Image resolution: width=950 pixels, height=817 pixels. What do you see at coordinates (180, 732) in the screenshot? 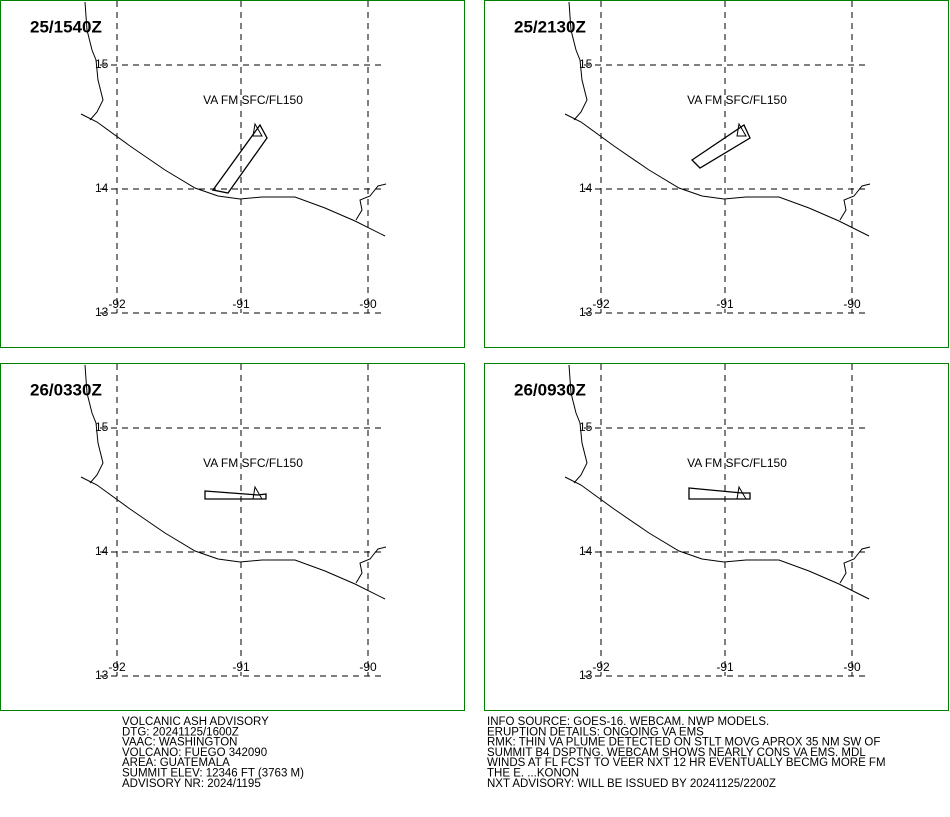
I see `advisory-line: DTG: 20241125/1600Z` at bounding box center [180, 732].